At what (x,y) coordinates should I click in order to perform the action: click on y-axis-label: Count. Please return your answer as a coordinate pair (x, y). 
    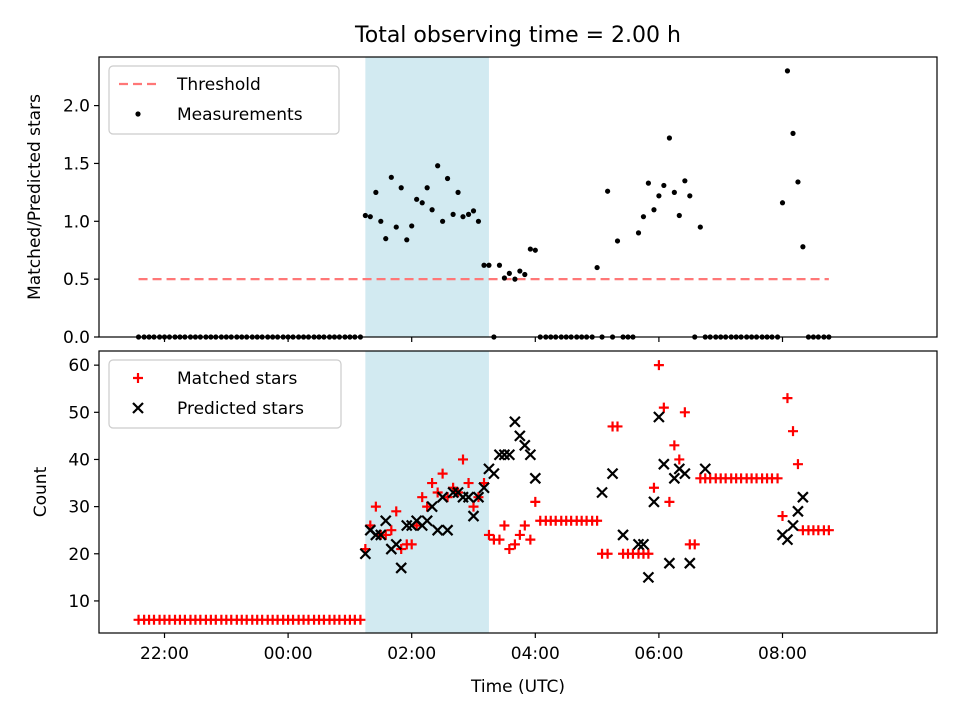
    Looking at the image, I should click on (41, 491).